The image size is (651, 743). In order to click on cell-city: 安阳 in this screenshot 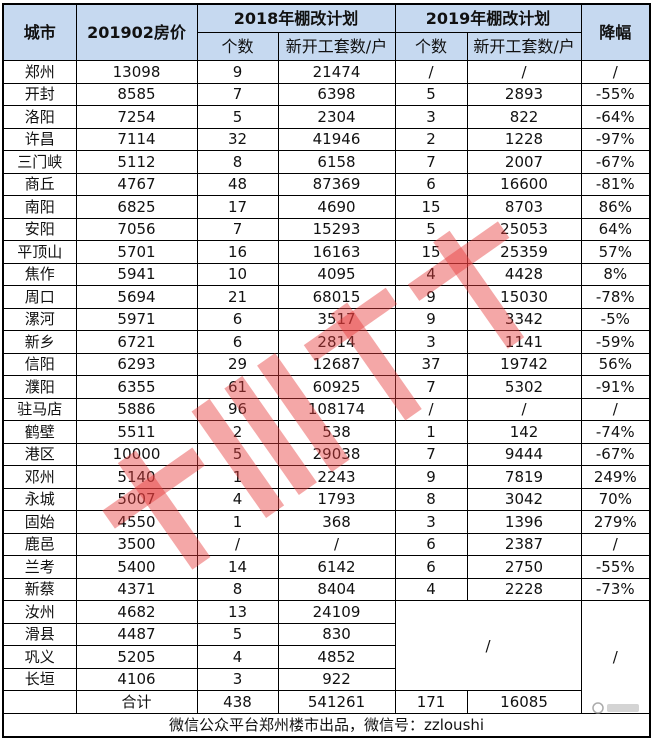, I will do `click(39, 229)`.